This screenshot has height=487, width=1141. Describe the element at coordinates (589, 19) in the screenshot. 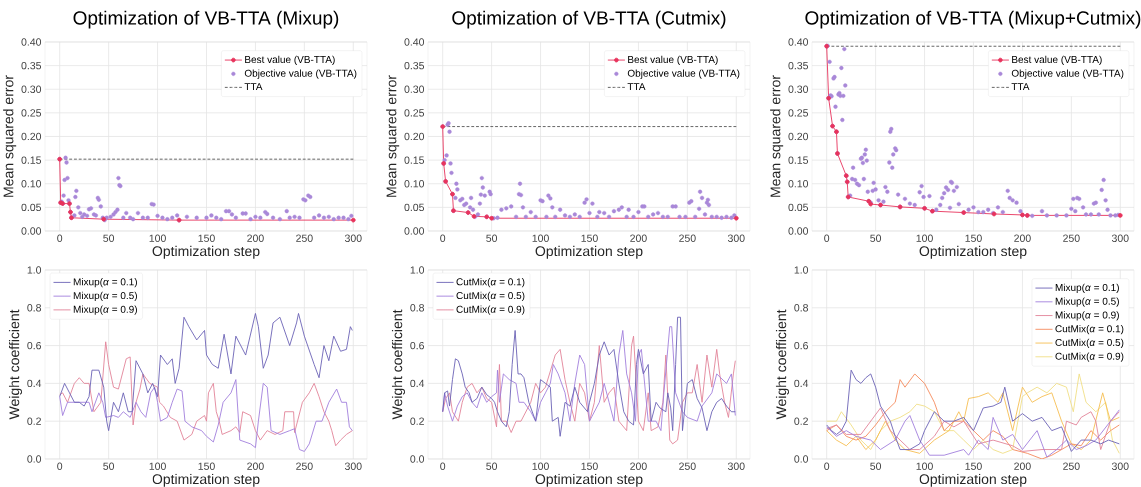

I see `chart-title: Optimization of VB-TTA (Cutmix)` at that location.